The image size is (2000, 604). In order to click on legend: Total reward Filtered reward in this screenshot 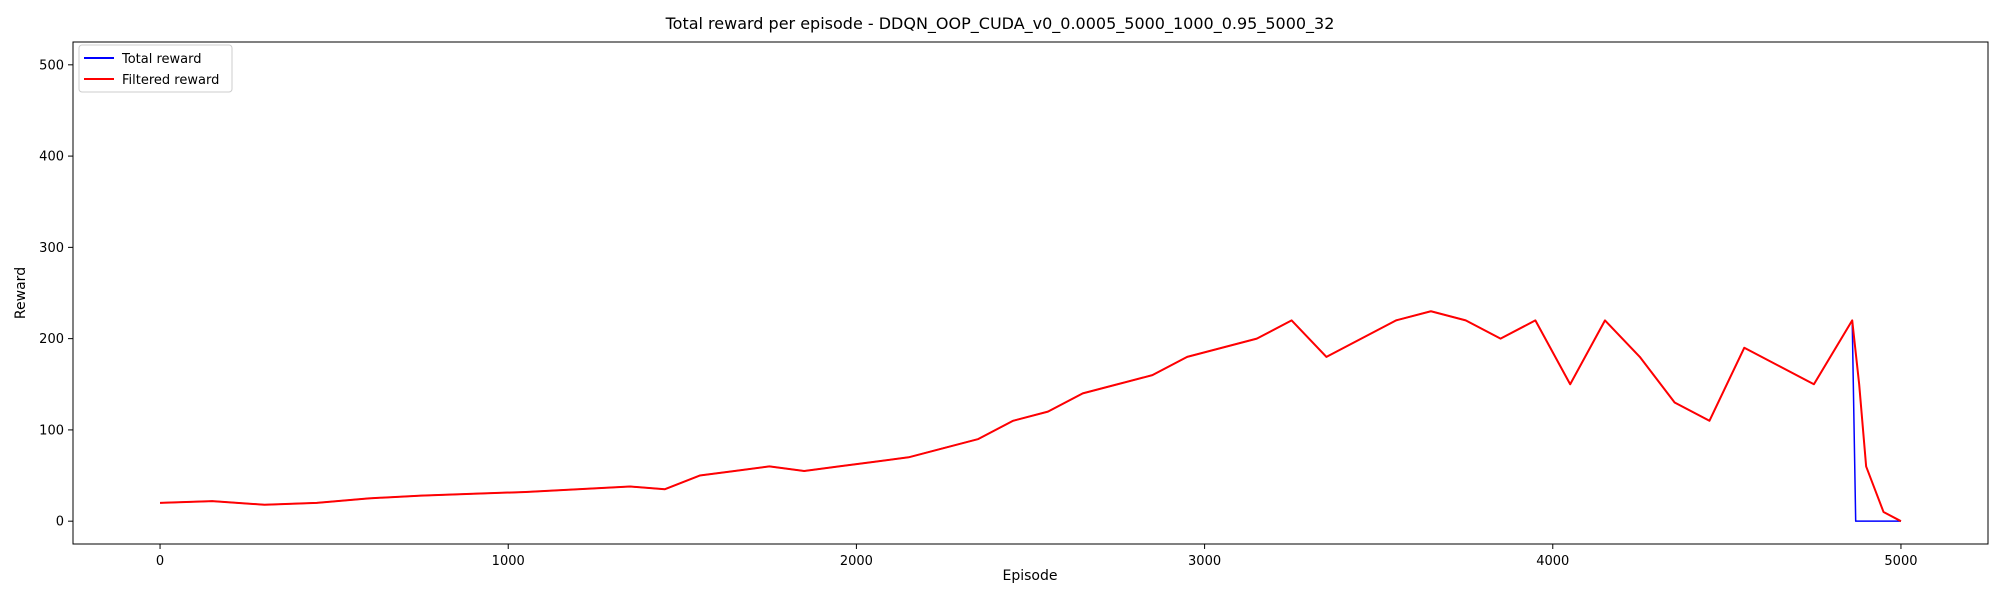, I will do `click(155, 68)`.